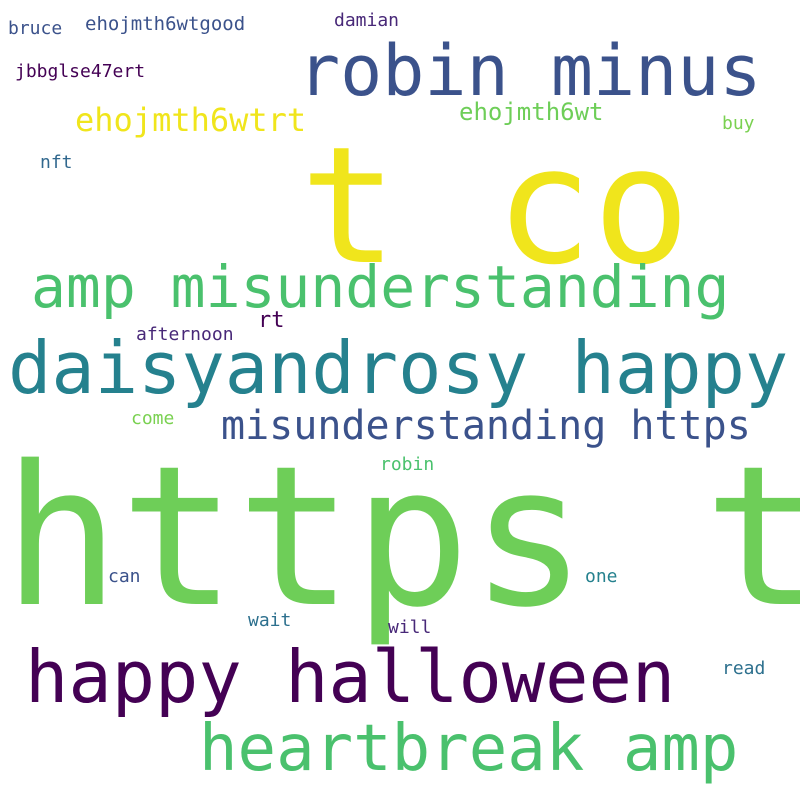  I want to click on word-ehojmth6wtgood: ehojmth6wtgood, so click(165, 24).